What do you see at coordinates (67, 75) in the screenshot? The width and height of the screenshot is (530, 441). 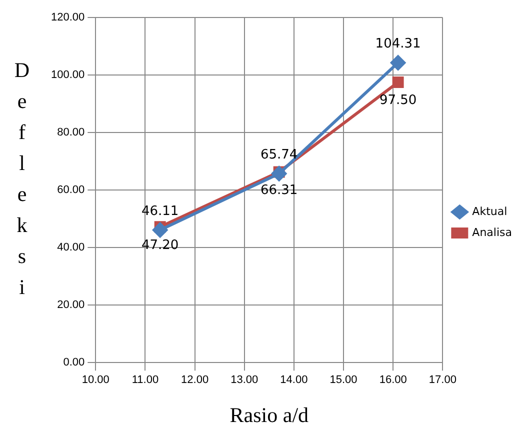 I see `y-tick-label: 100.00` at bounding box center [67, 75].